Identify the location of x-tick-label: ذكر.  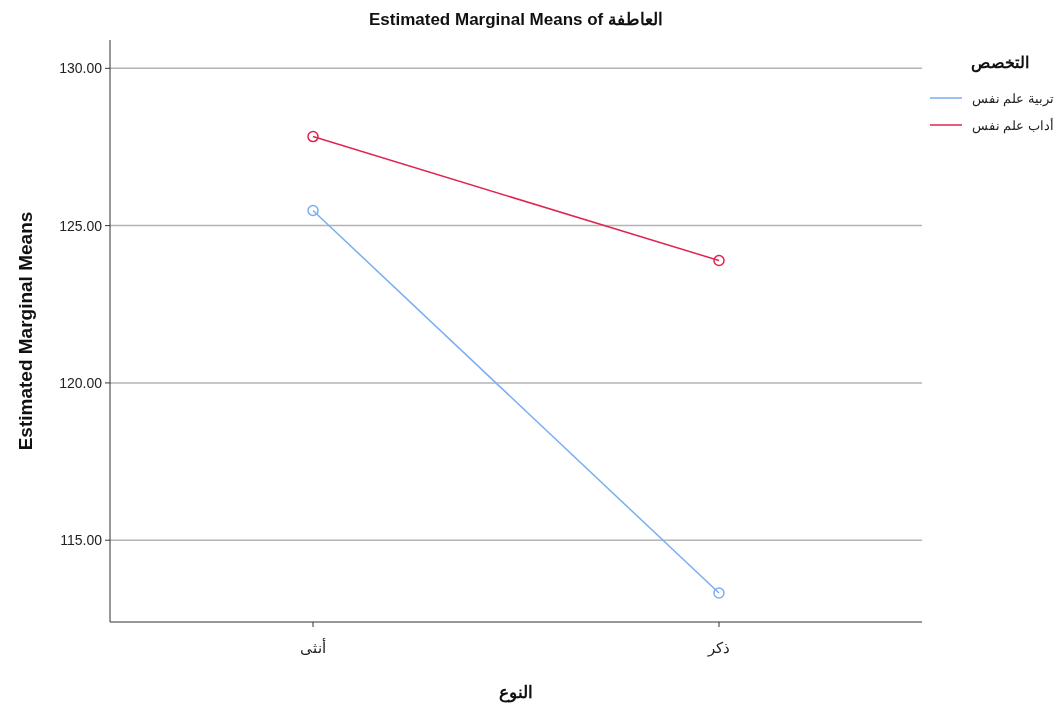
(718, 648).